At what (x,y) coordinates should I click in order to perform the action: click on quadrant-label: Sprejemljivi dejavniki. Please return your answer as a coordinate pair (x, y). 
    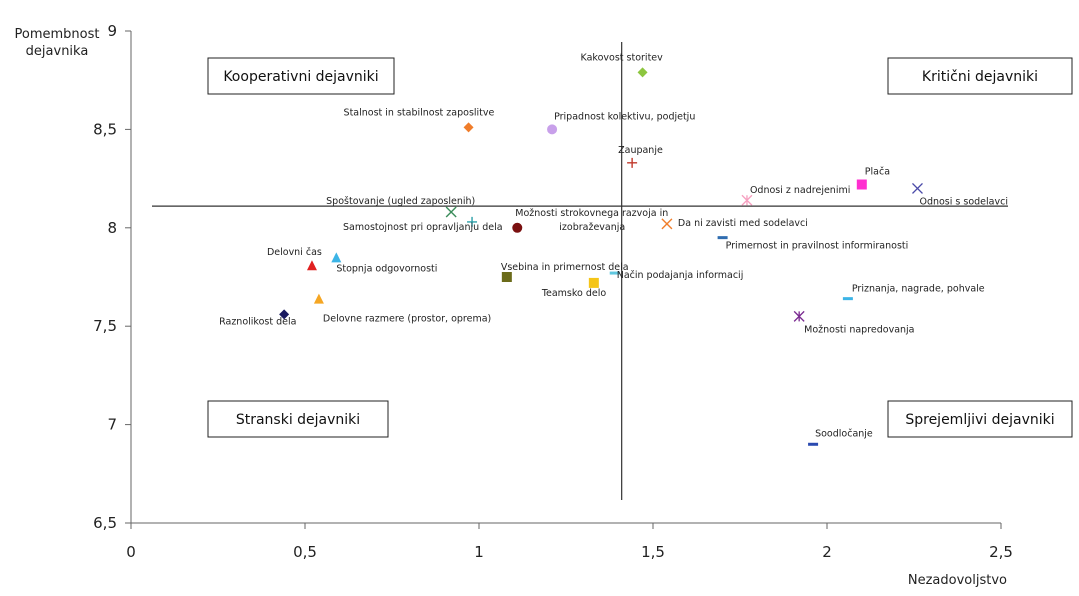
    Looking at the image, I should click on (979, 420).